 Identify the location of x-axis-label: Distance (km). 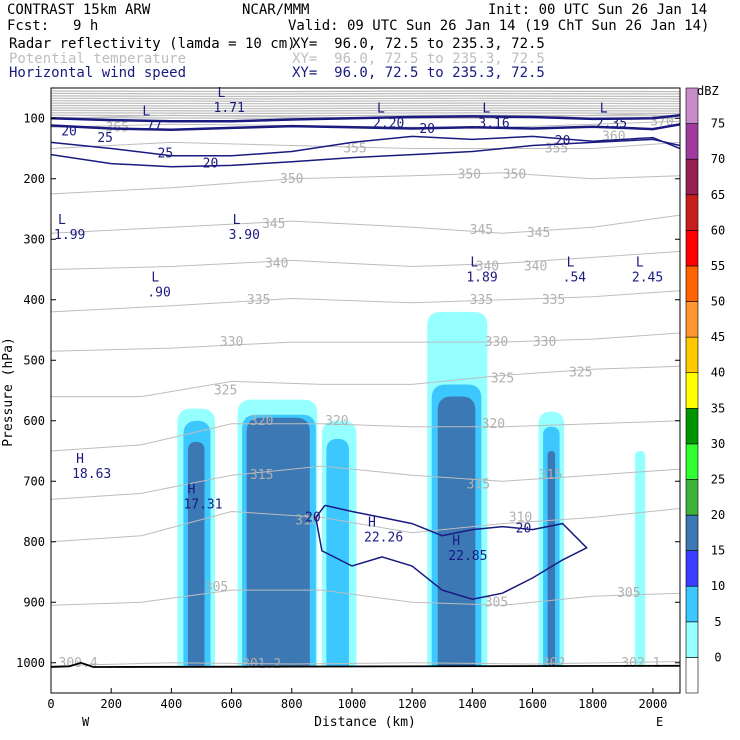
(365, 722).